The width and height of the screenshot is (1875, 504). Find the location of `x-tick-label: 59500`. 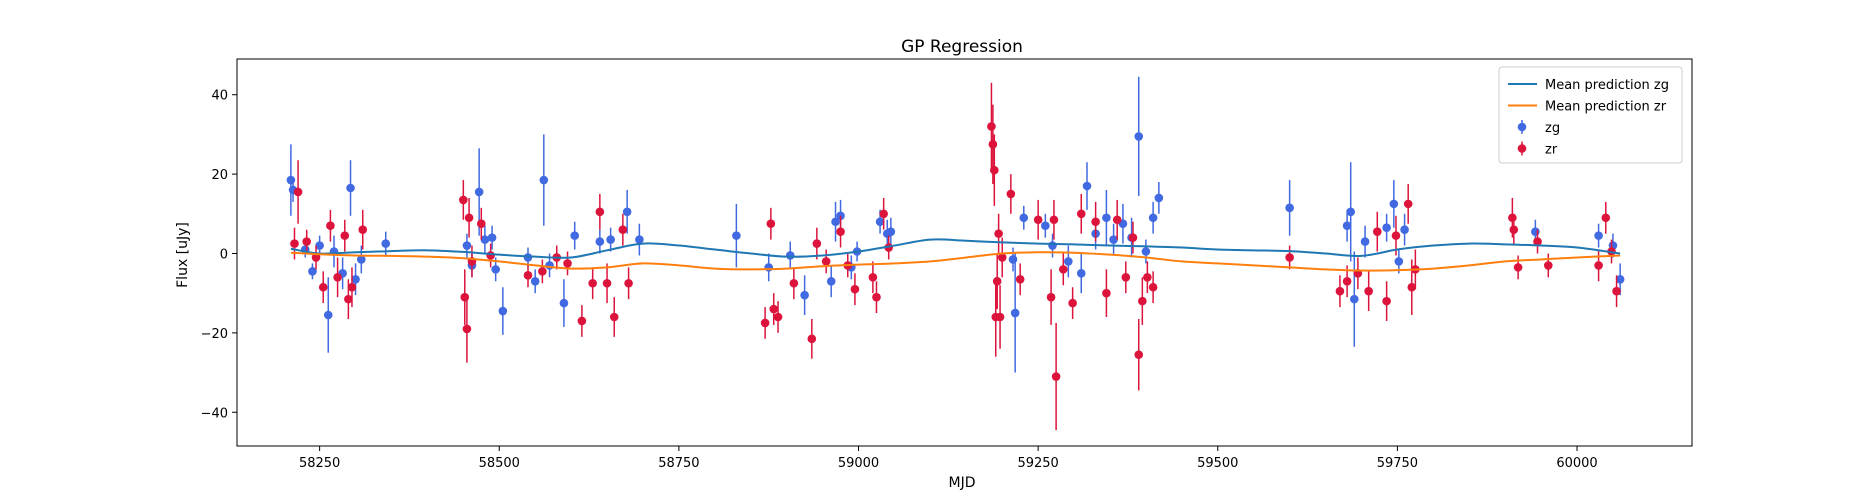

x-tick-label: 59500 is located at coordinates (1217, 463).